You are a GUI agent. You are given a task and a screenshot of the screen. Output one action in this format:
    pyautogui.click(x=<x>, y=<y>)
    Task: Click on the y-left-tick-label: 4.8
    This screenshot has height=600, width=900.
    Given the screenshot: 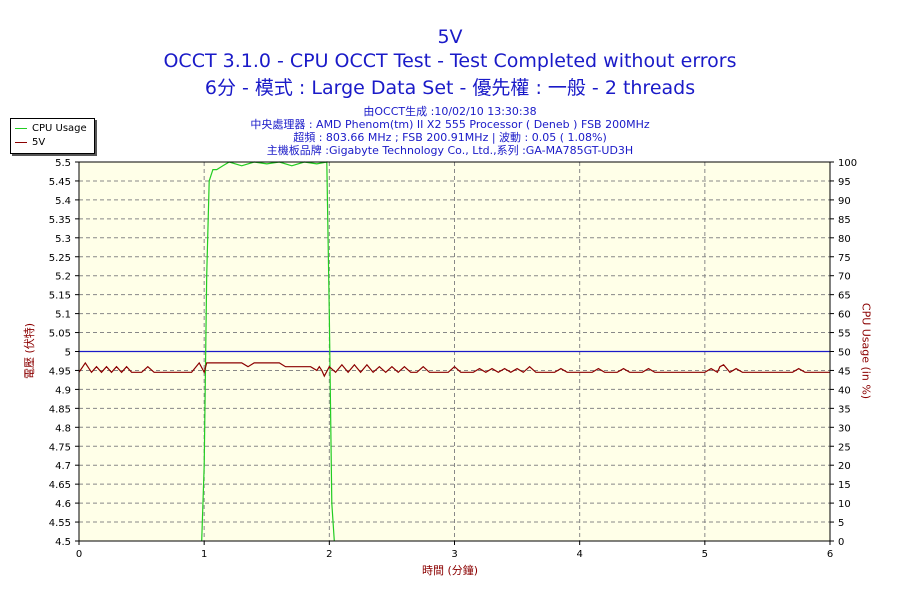 What is the action you would take?
    pyautogui.click(x=63, y=428)
    